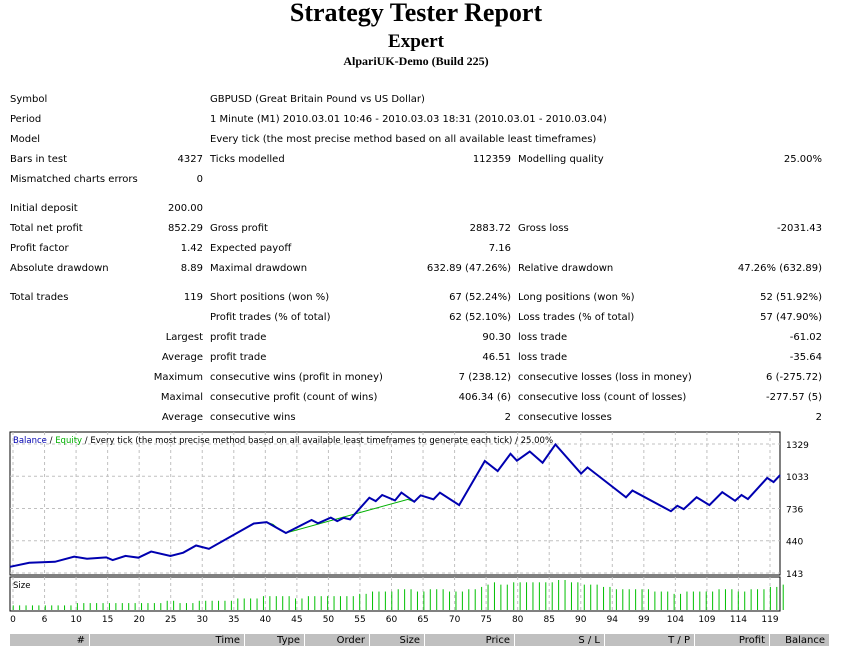 This screenshot has width=842, height=648. Describe the element at coordinates (732, 640) in the screenshot. I see `column-header: Profit` at that location.